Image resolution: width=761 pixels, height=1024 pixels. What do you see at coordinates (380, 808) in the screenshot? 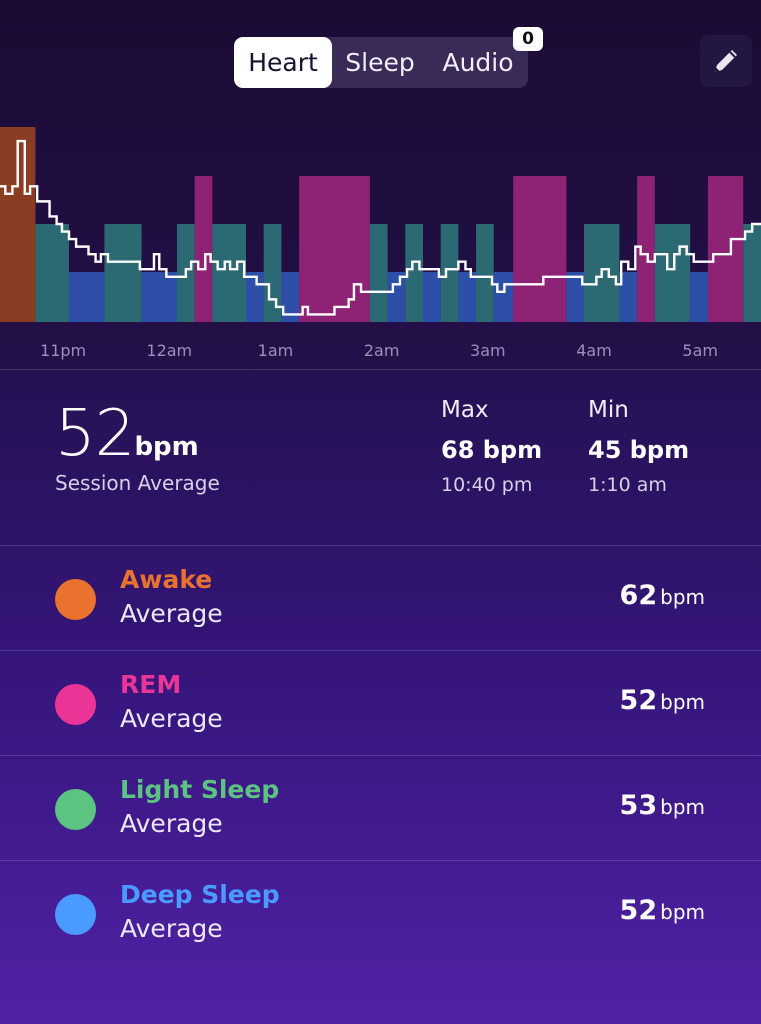
I see `stage-row-light-sleep: Light Sleep Average 53 bpm` at bounding box center [380, 808].